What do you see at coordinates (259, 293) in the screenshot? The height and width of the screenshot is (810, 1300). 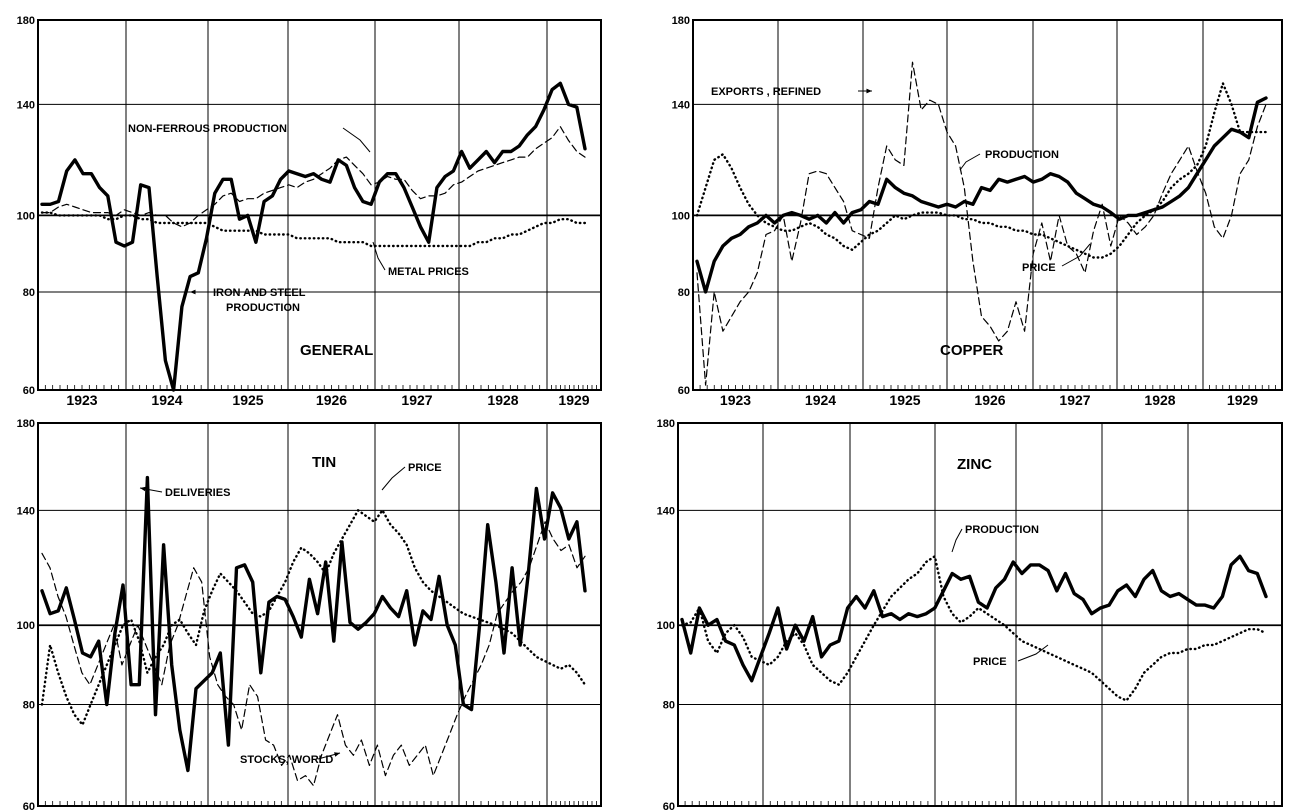 I see `annot-iron-and-steel: IRON AND STEEL` at bounding box center [259, 293].